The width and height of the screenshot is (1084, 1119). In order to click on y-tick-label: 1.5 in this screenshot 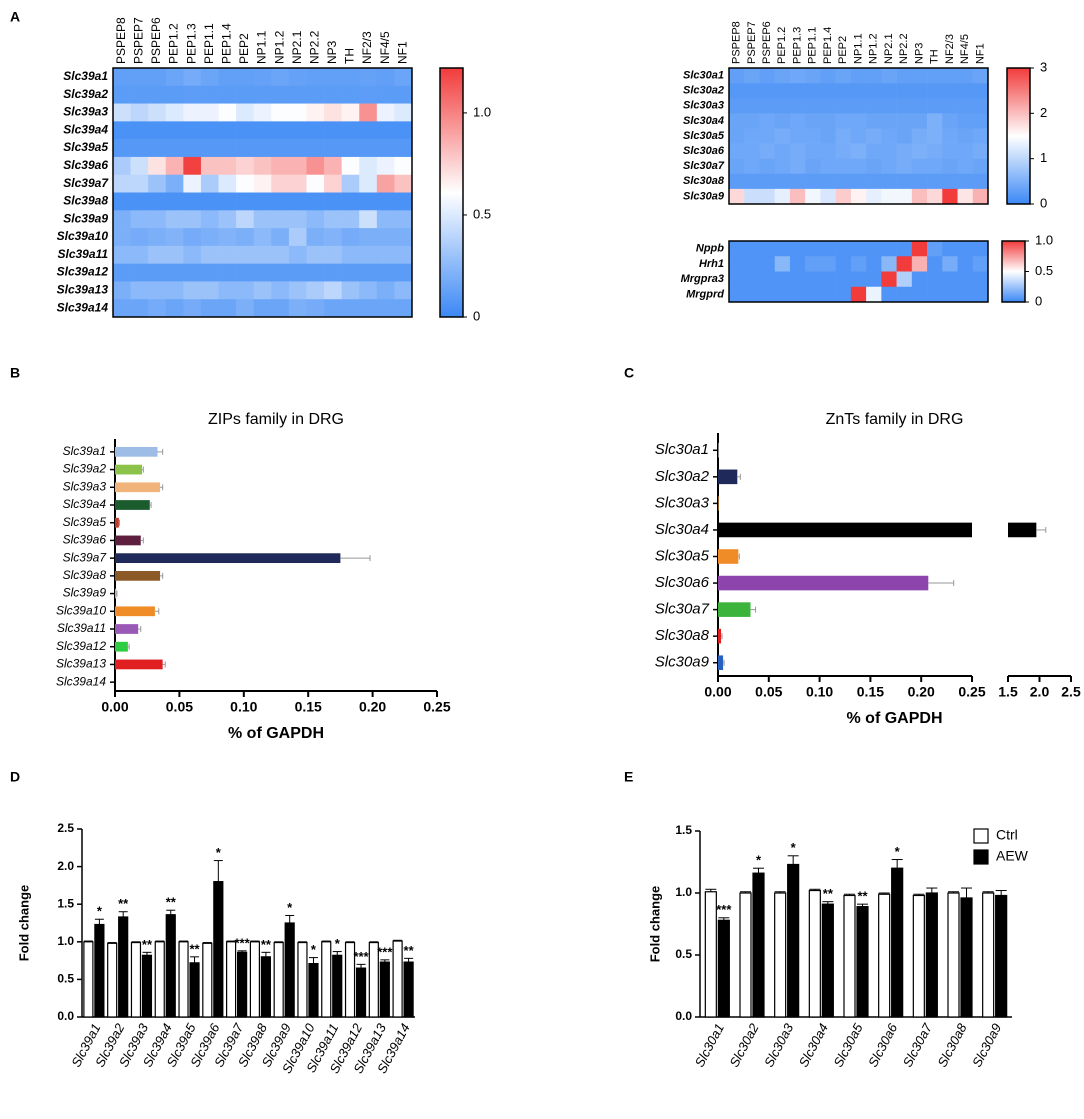, I will do `click(683, 830)`.